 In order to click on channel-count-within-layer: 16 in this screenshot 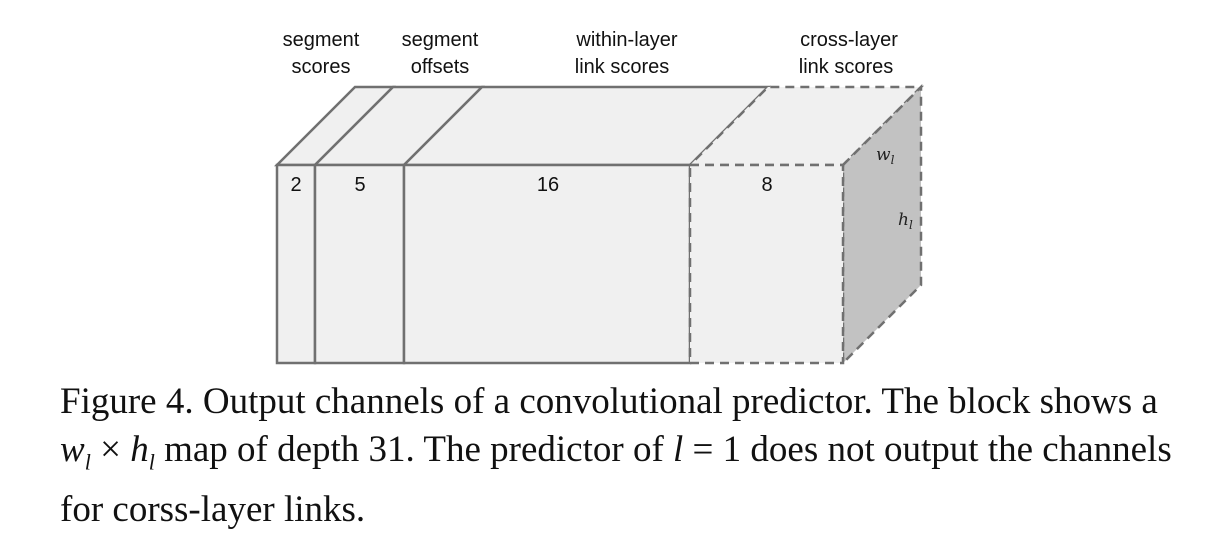, I will do `click(548, 185)`.